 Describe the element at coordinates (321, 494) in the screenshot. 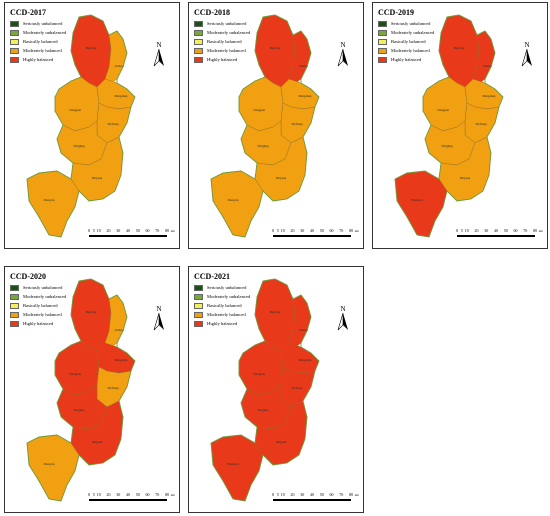

I see `scale-tick-label: 50` at that location.